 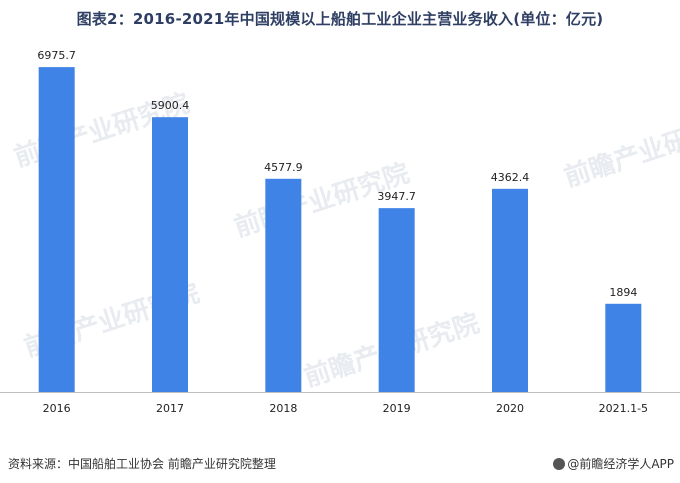 I want to click on source-note: 资料来源：中国船舶工业协会 前瞻产业研究院整理, so click(x=142, y=464).